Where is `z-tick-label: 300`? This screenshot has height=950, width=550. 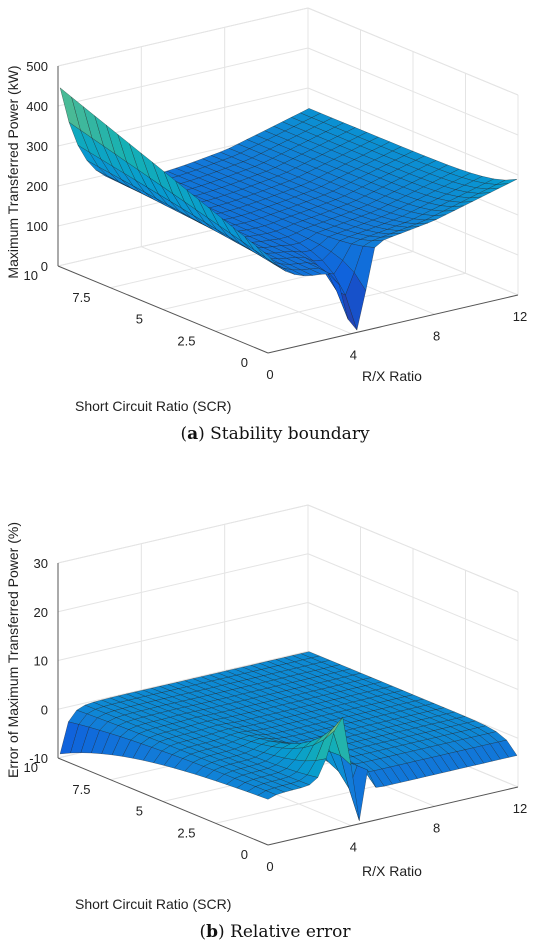
z-tick-label: 300 is located at coordinates (37, 146).